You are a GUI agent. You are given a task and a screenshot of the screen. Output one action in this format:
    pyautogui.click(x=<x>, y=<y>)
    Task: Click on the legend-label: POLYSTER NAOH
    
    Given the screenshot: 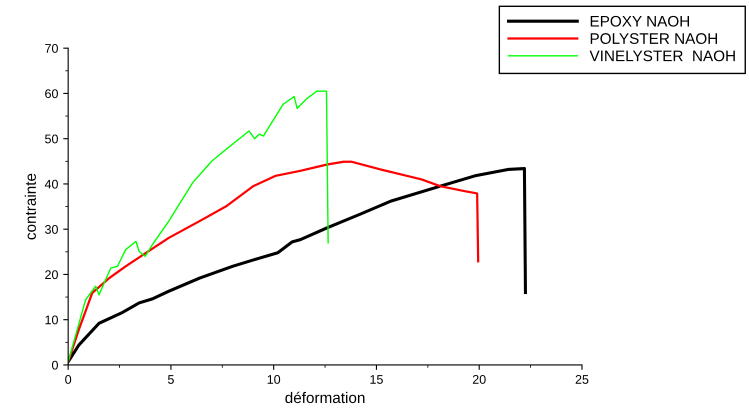 What is the action you would take?
    pyautogui.click(x=654, y=38)
    